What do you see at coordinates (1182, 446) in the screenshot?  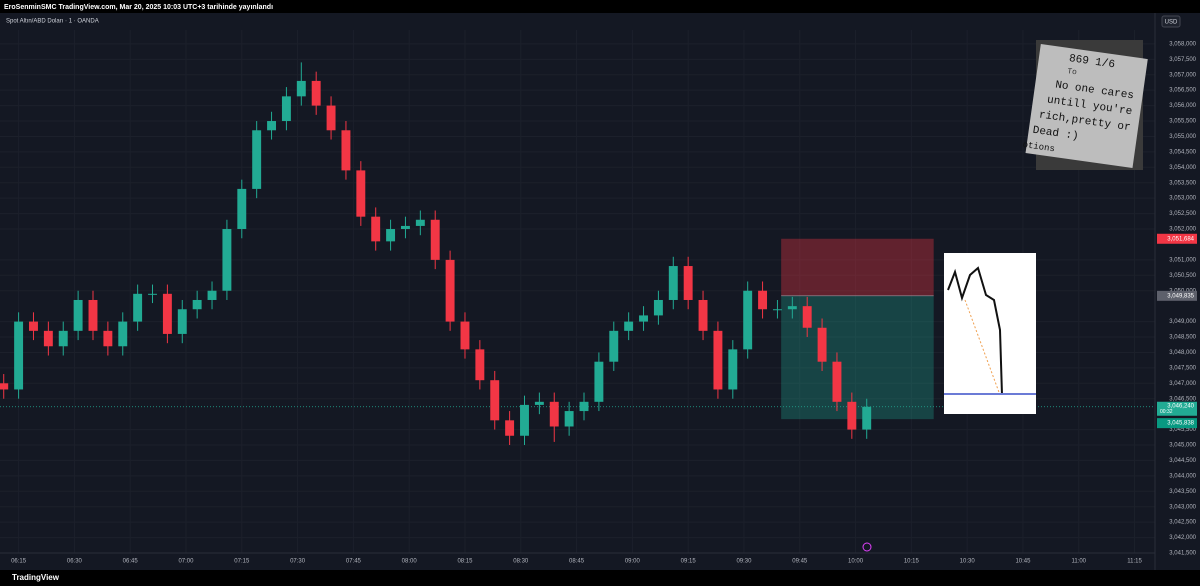 I see `y-tick-label: 3,045,000` at bounding box center [1182, 446].